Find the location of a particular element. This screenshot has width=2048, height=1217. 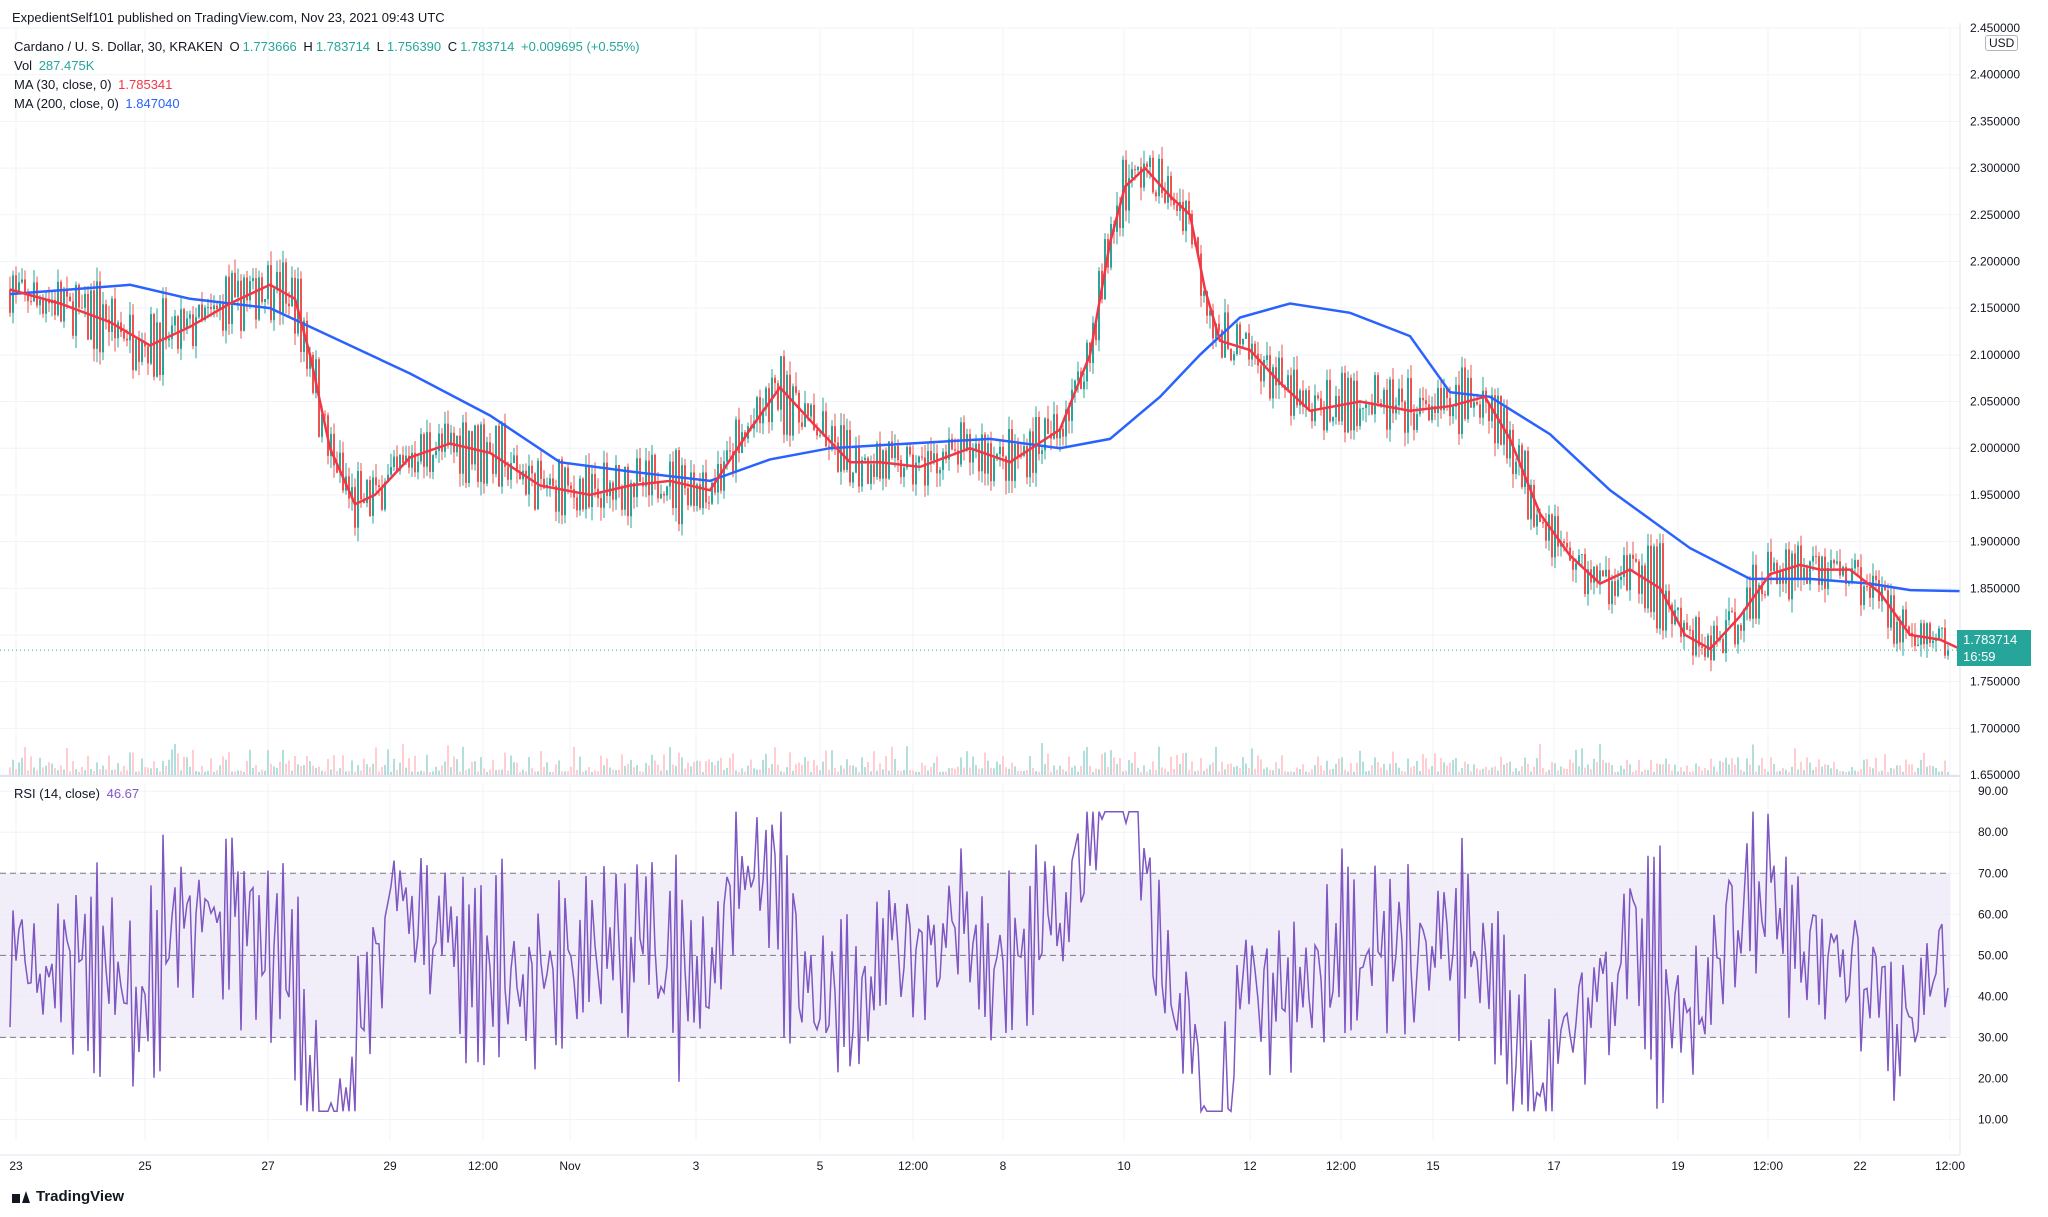

last-price-tag: 1.783714 16:59 is located at coordinates (1994, 648).